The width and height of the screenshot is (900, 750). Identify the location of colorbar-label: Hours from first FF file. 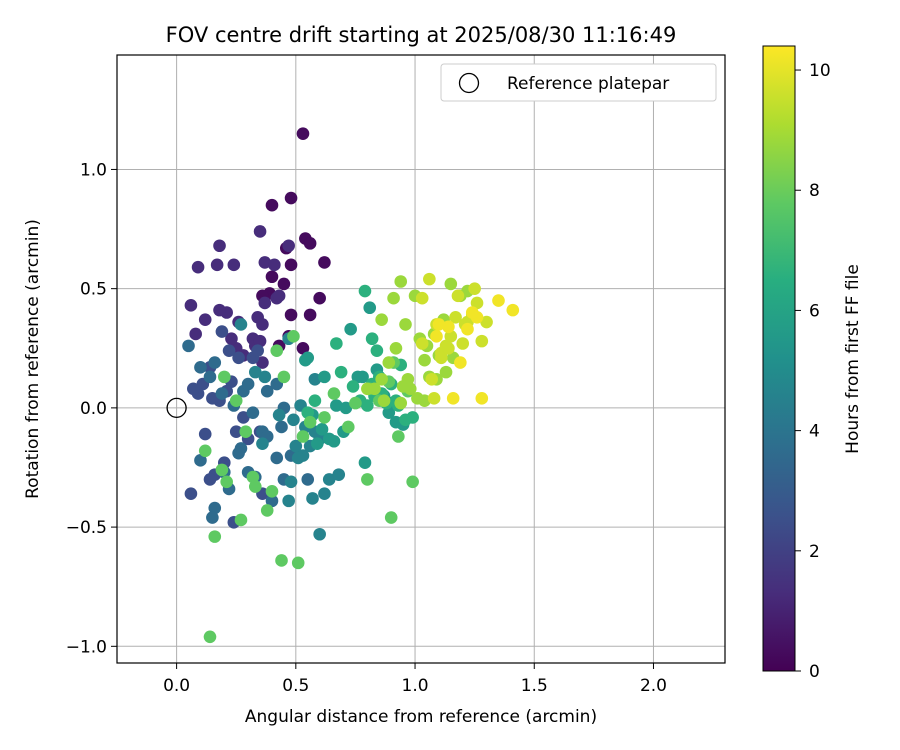
(853, 359).